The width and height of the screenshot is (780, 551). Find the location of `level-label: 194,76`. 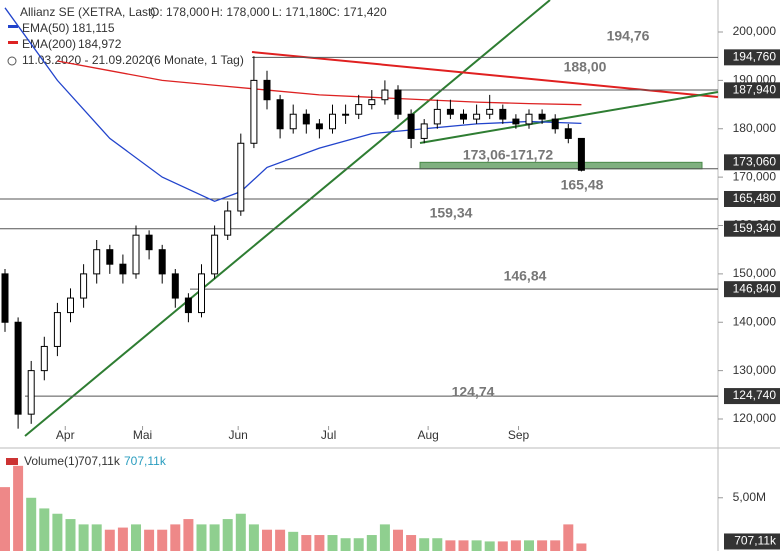

level-label: 194,76 is located at coordinates (628, 36).